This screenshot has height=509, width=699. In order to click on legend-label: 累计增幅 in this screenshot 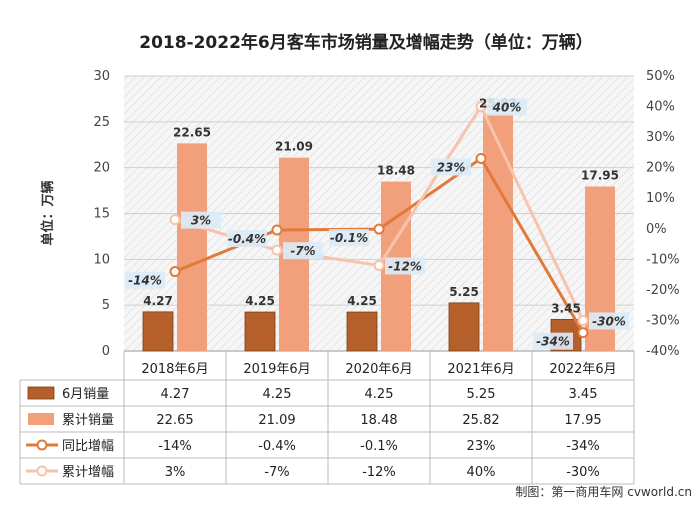, I will do `click(88, 472)`.